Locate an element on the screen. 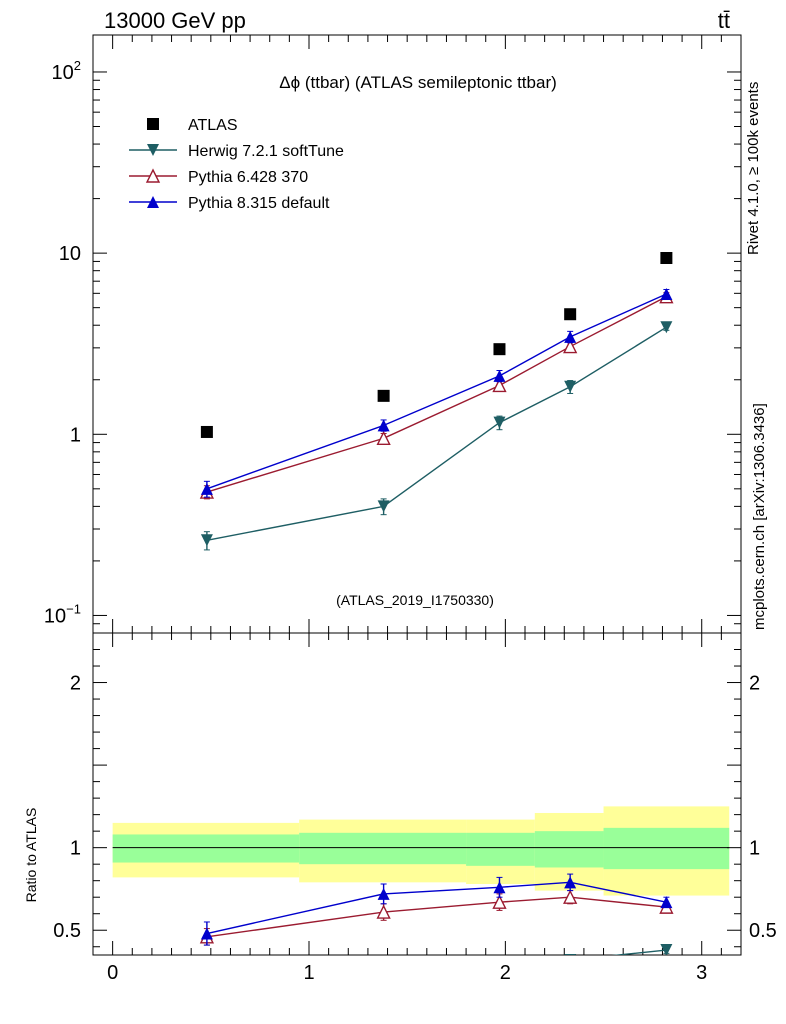  ratio-y-tick-label-right: 0.5 is located at coordinates (763, 931).